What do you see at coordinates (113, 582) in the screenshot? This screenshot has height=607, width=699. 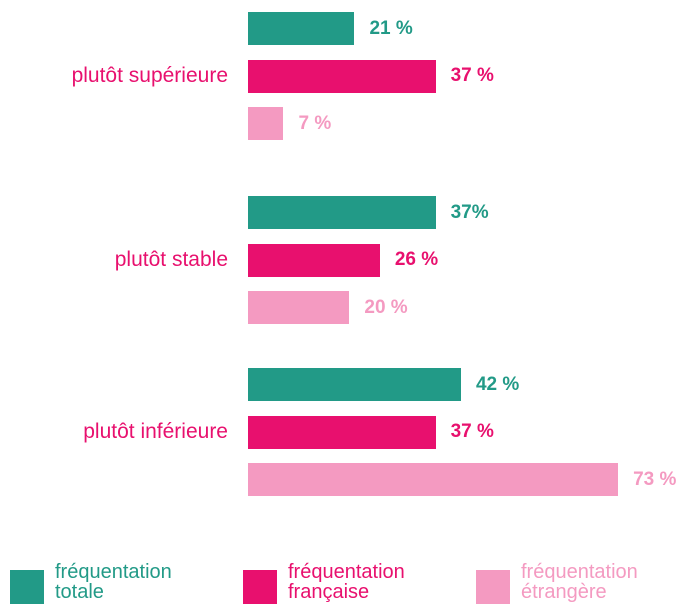 I see `legend-label: fréquentation totale` at bounding box center [113, 582].